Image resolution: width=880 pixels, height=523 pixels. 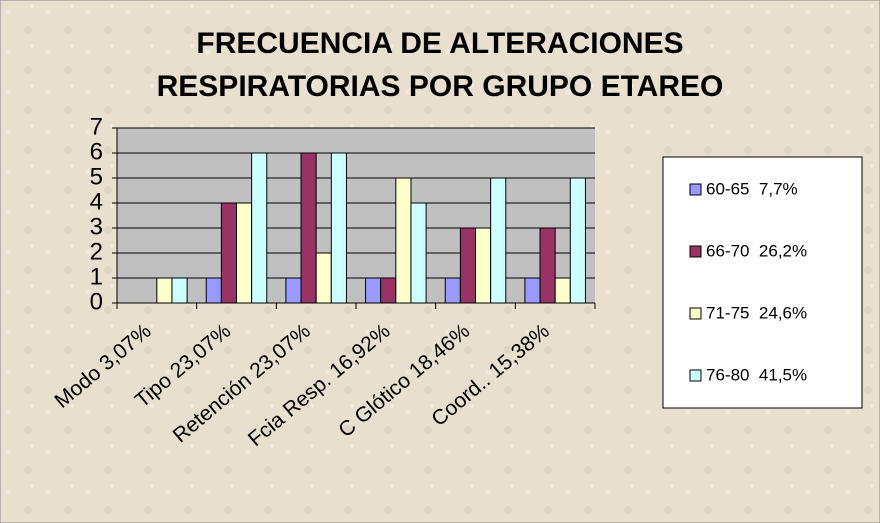 I want to click on legend-label: 71-75 24,6%, so click(x=756, y=312).